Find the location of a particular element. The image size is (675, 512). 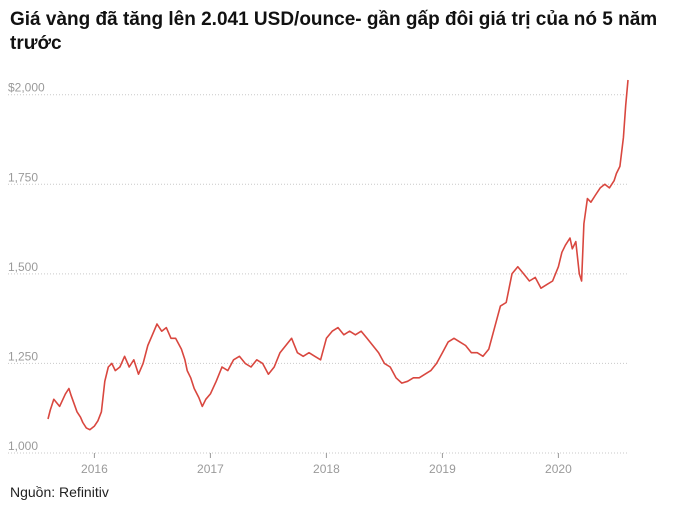

y-tick-label: 1,500 is located at coordinates (23, 267).